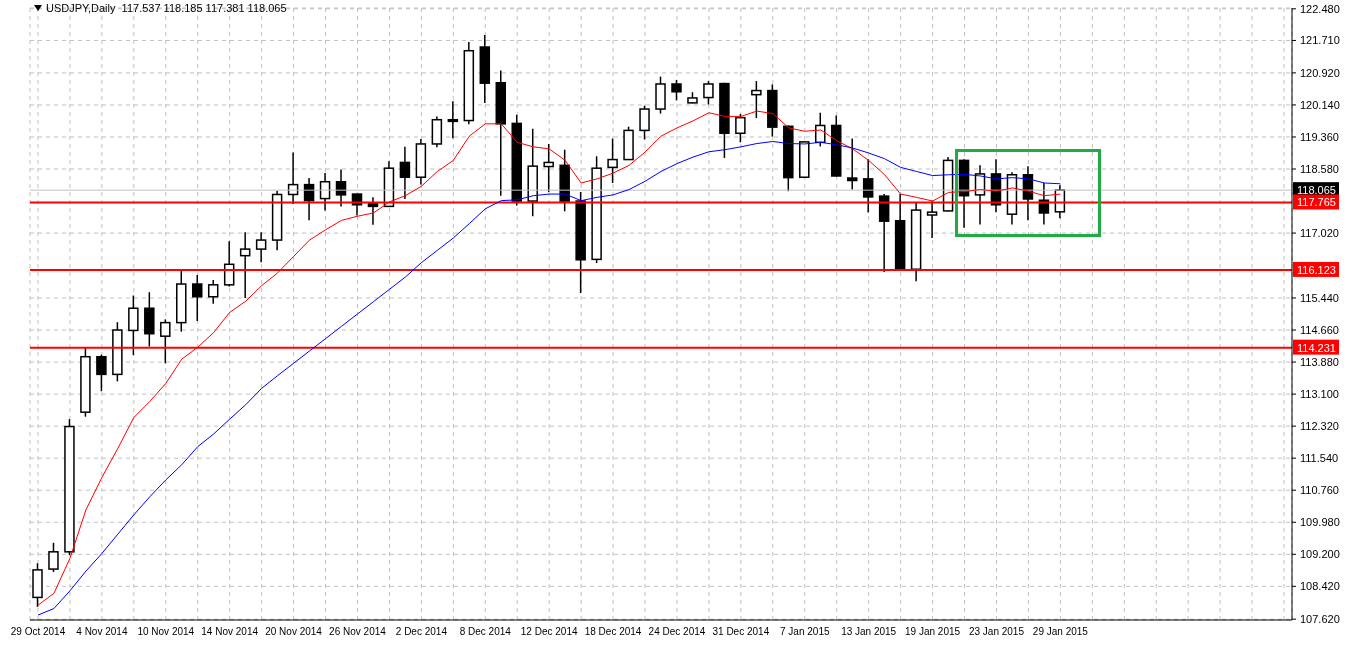  What do you see at coordinates (996, 632) in the screenshot?
I see `x-tick-label: 23 Jan 2015` at bounding box center [996, 632].